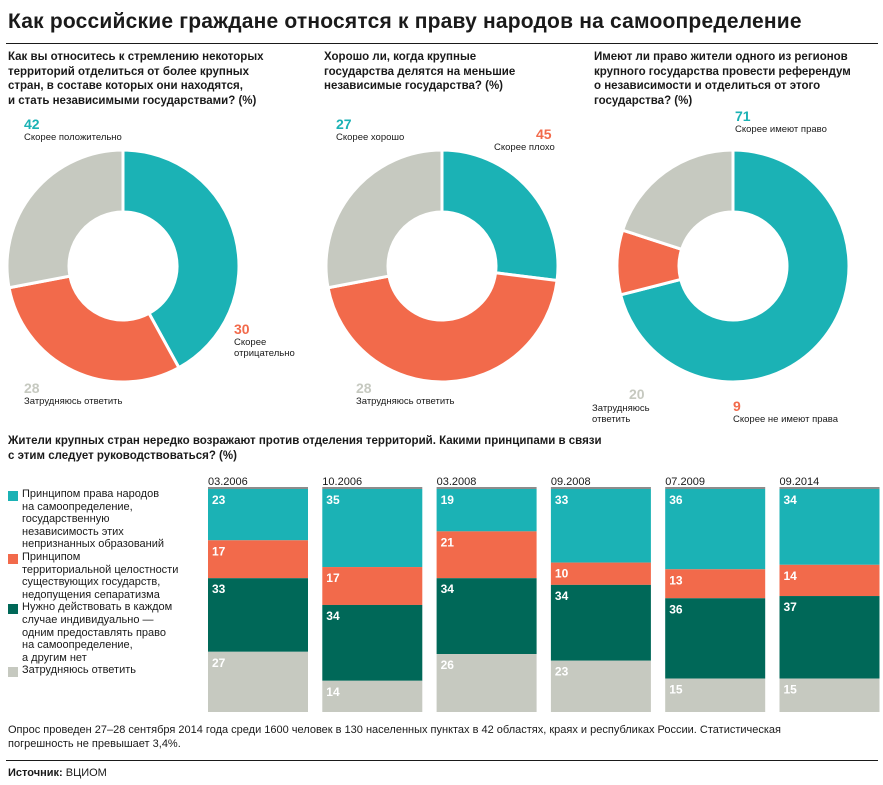 The image size is (883, 785). Describe the element at coordinates (91, 594) in the screenshot. I see `legend-label-line: недопущения сепаратизма` at that location.